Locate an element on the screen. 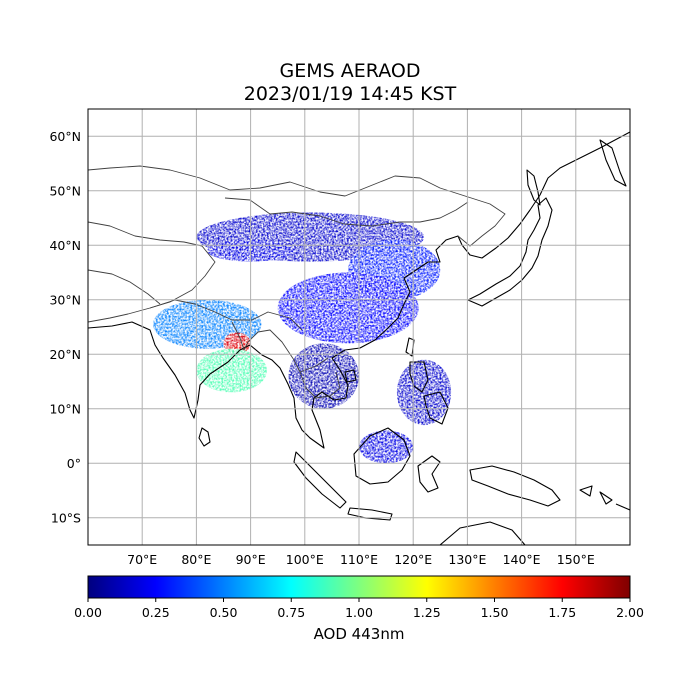 This screenshot has width=700, height=700. lat-tick-label: 20°N is located at coordinates (65, 354).